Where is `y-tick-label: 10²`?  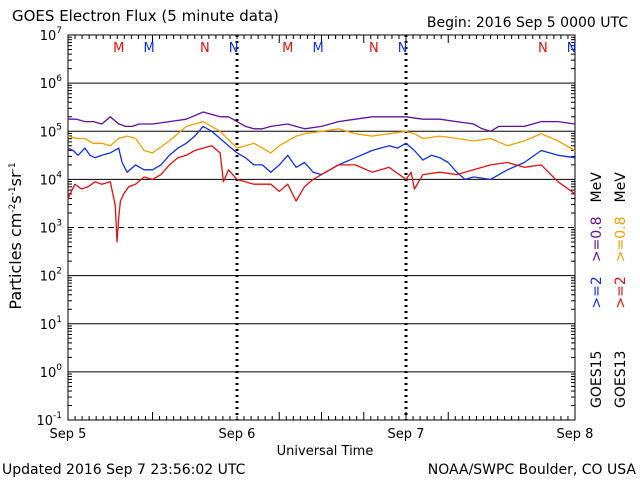 y-tick-label: 10² is located at coordinates (51, 276).